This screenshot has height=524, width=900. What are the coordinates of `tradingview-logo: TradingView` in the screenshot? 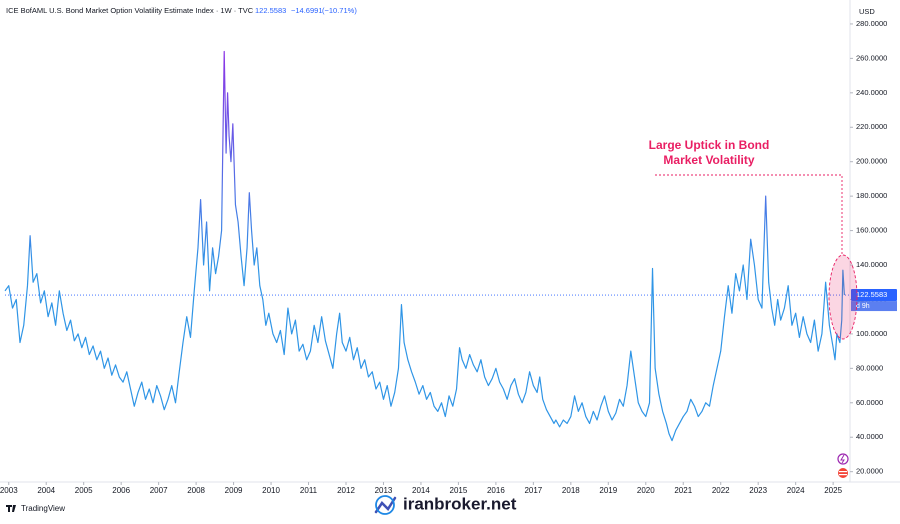 It's located at (35, 508).